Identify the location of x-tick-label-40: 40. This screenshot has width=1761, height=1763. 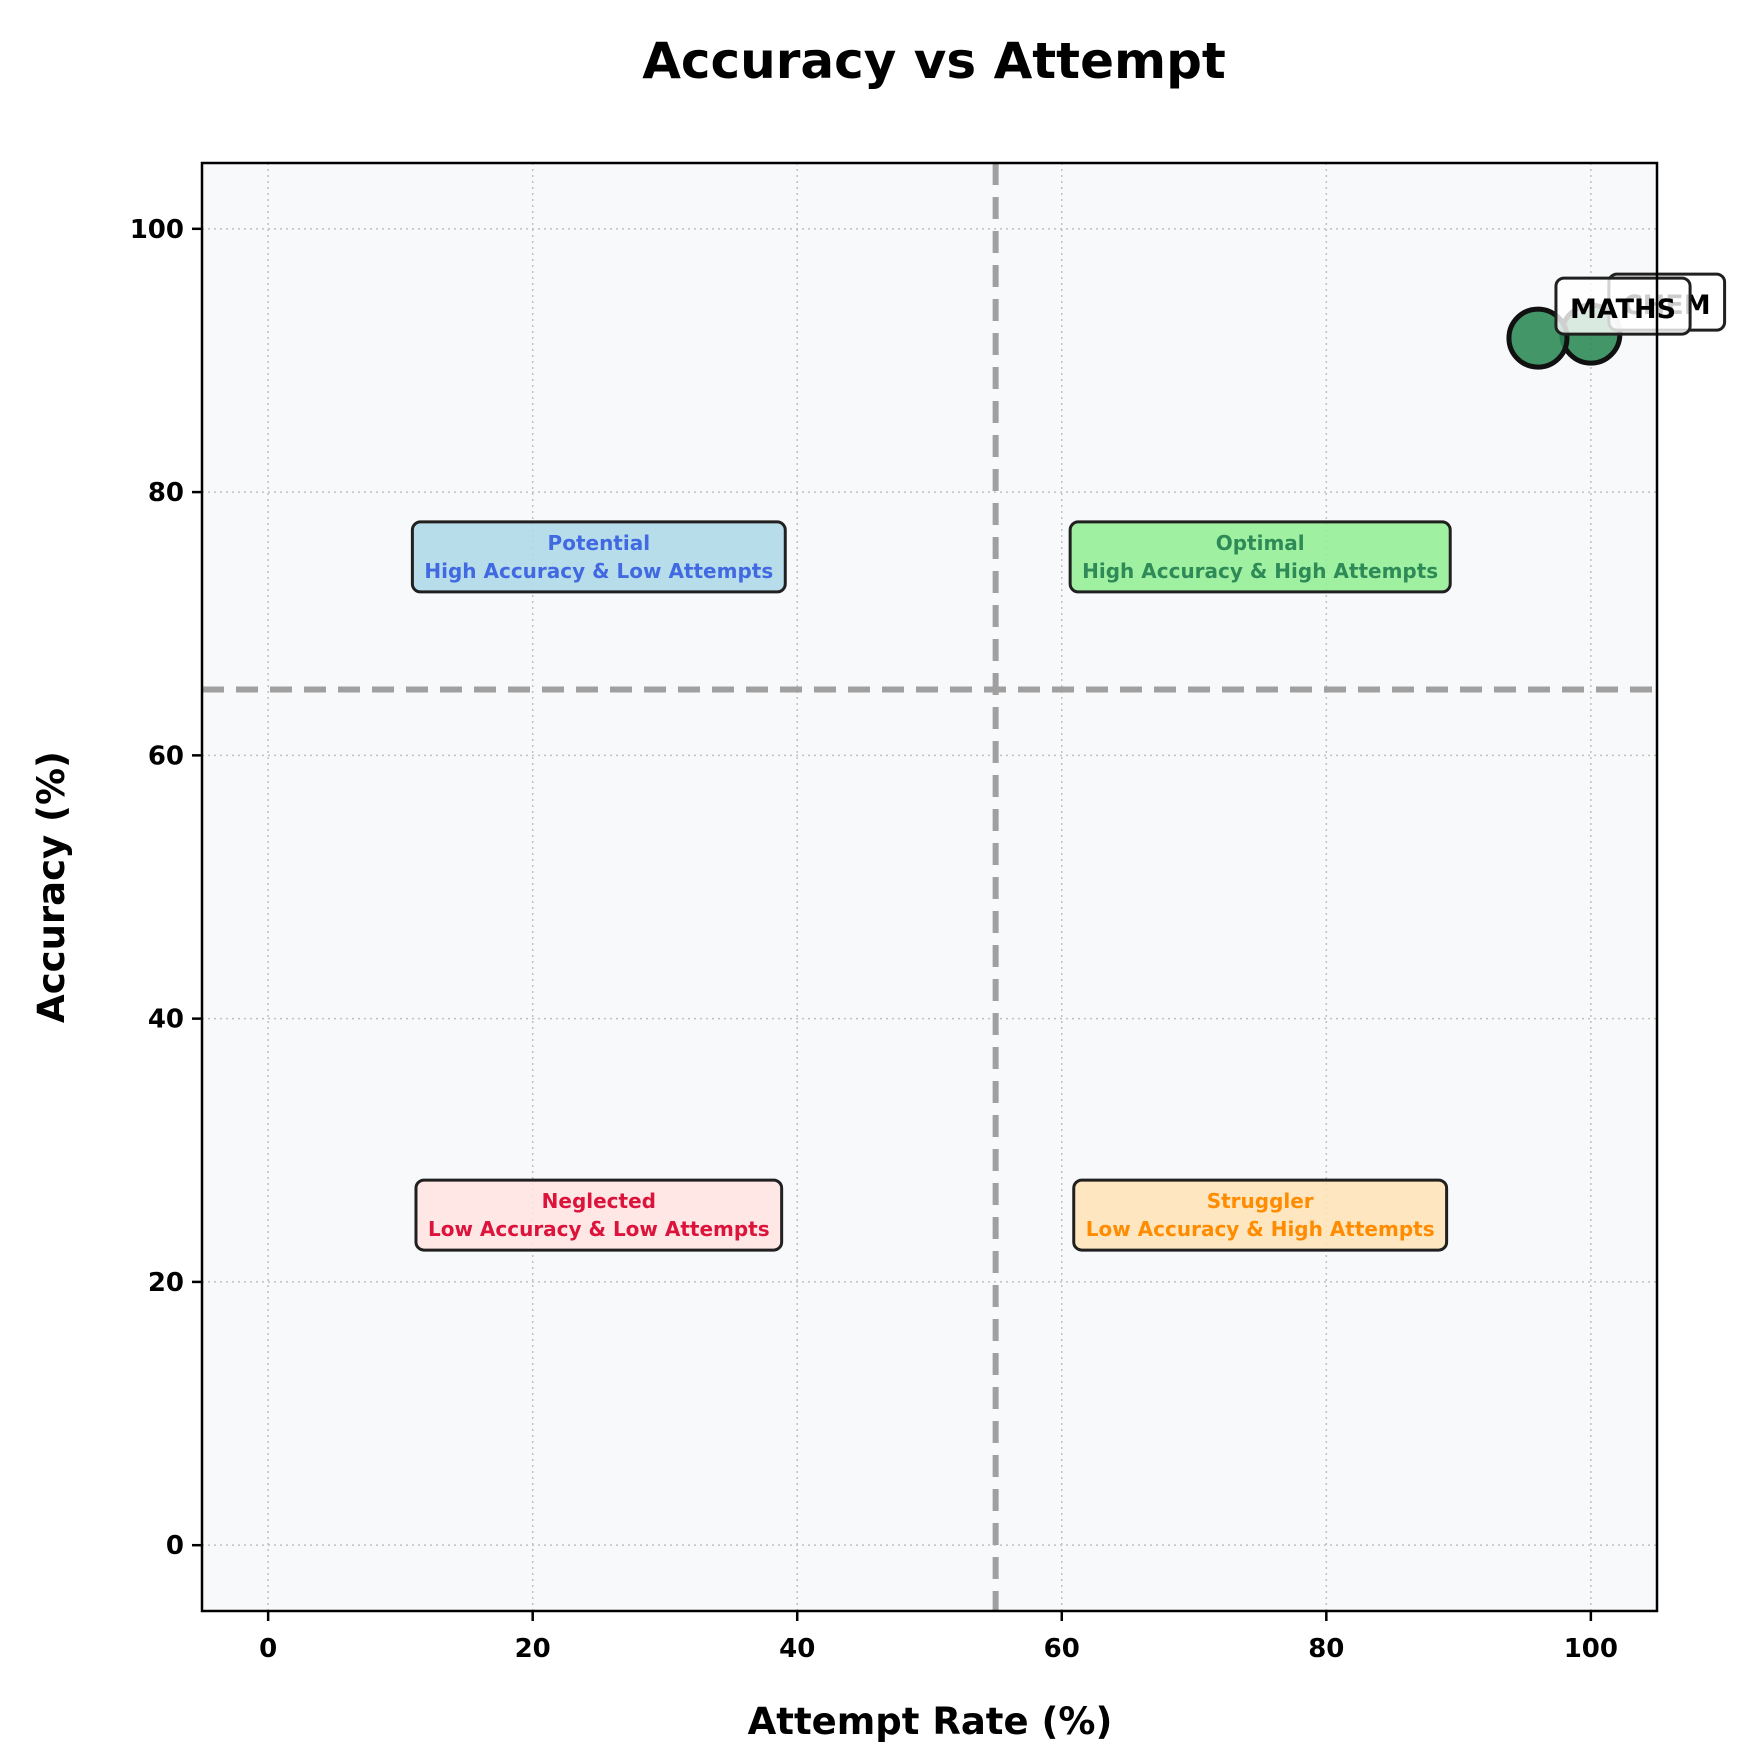
(797, 1649).